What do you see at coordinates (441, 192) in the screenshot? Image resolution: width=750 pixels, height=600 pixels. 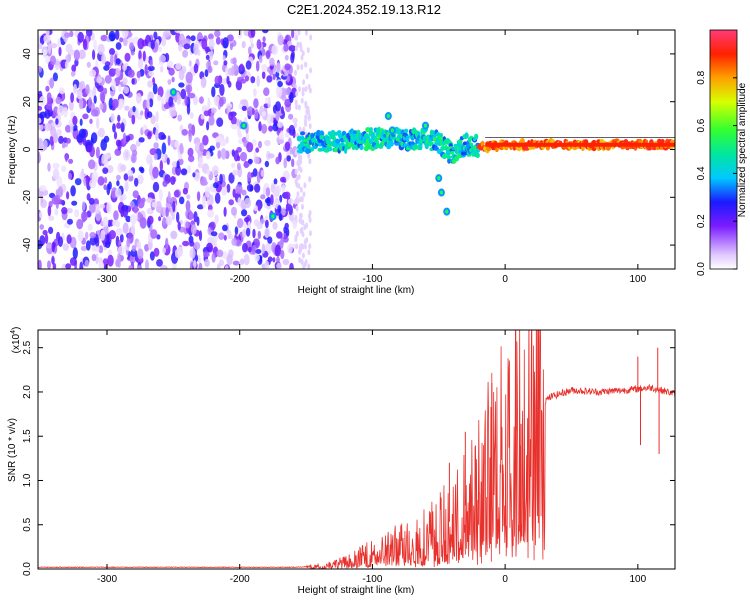 I see `blob-core` at bounding box center [441, 192].